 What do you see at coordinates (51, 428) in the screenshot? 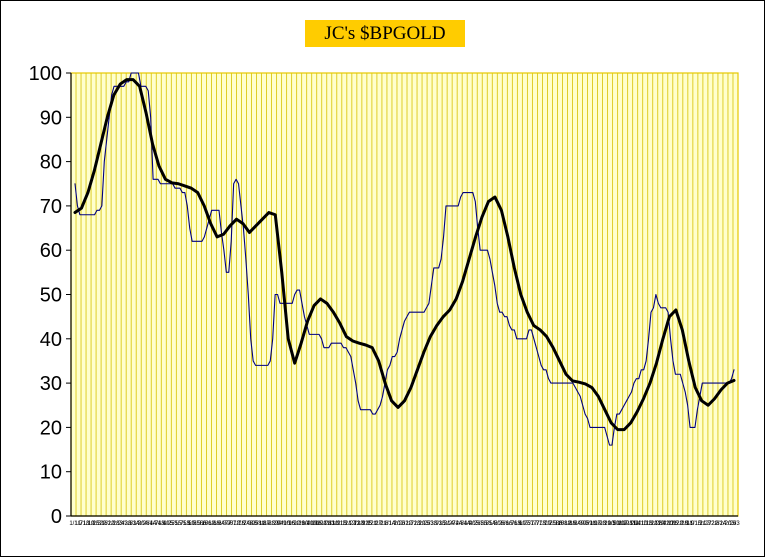
I see `y-tick-label: 20` at bounding box center [51, 428].